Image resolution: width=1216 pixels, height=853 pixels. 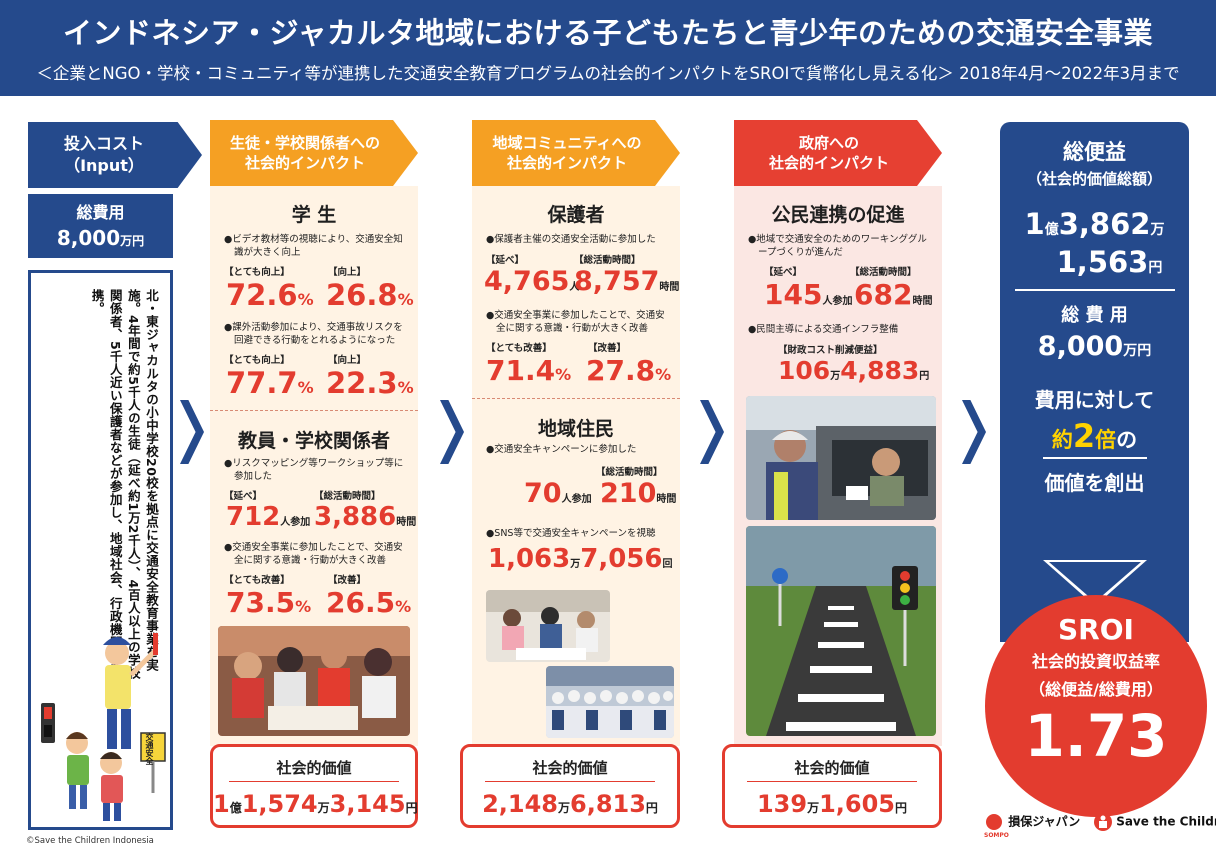 What do you see at coordinates (840, 330) in the screenshot?
I see `ppp-bullet-2: 民間主導による交通インフラ整備` at bounding box center [840, 330].